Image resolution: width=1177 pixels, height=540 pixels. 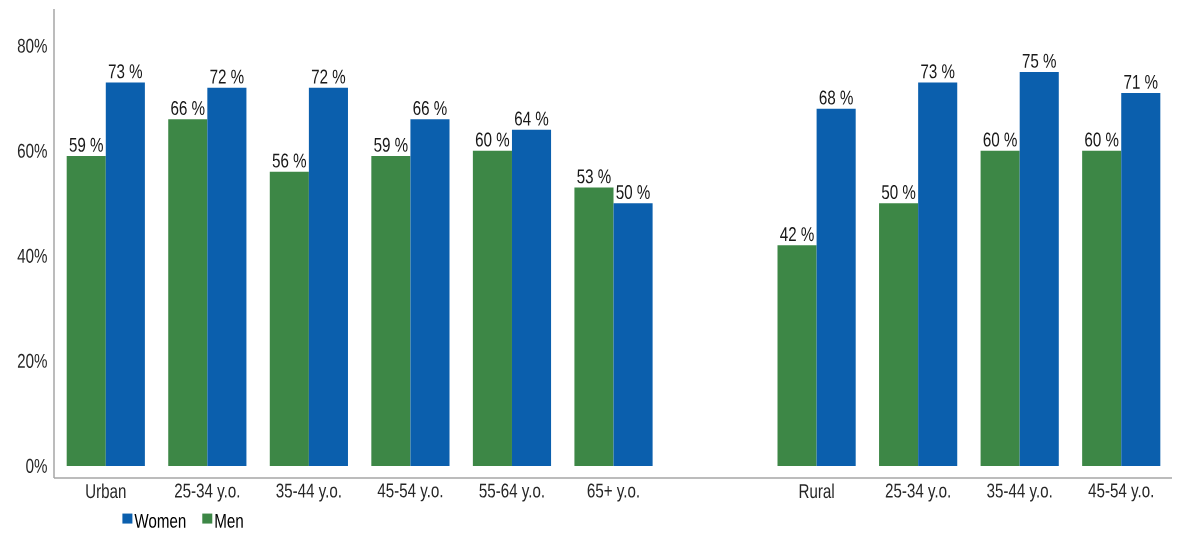 I want to click on x-tick-label: 65+ y.o., so click(x=613, y=492).